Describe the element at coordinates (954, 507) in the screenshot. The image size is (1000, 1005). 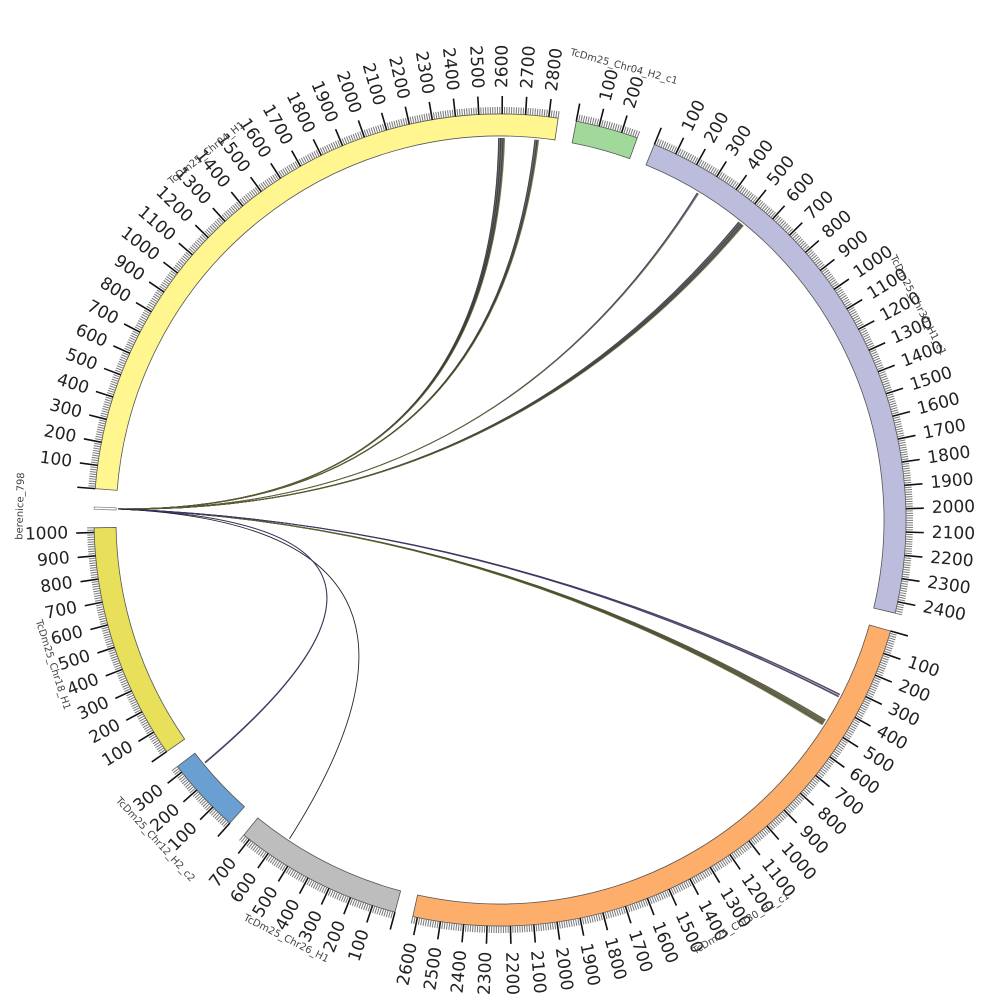
I see `tick-label: 2000` at that location.